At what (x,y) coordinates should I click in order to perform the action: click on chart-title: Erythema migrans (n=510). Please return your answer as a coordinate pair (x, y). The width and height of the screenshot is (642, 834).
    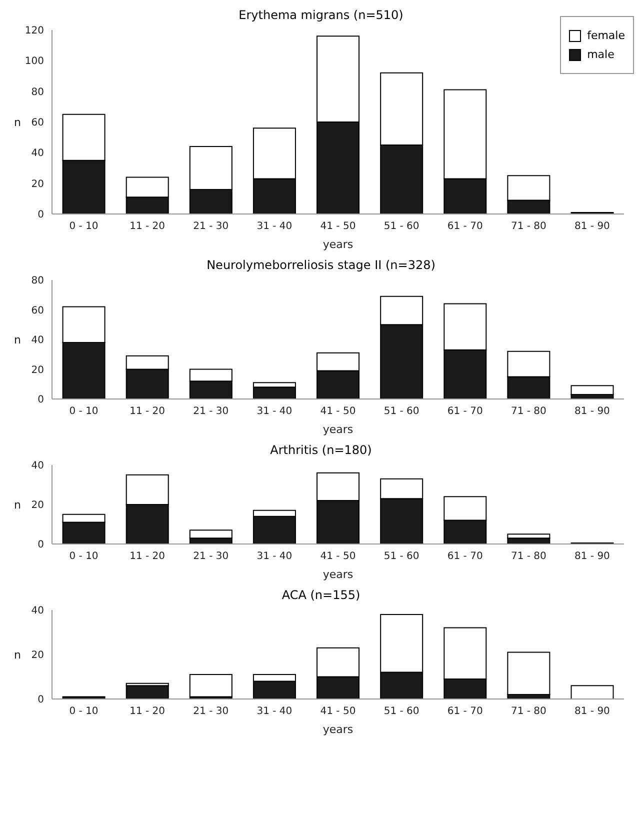
    Looking at the image, I should click on (321, 15).